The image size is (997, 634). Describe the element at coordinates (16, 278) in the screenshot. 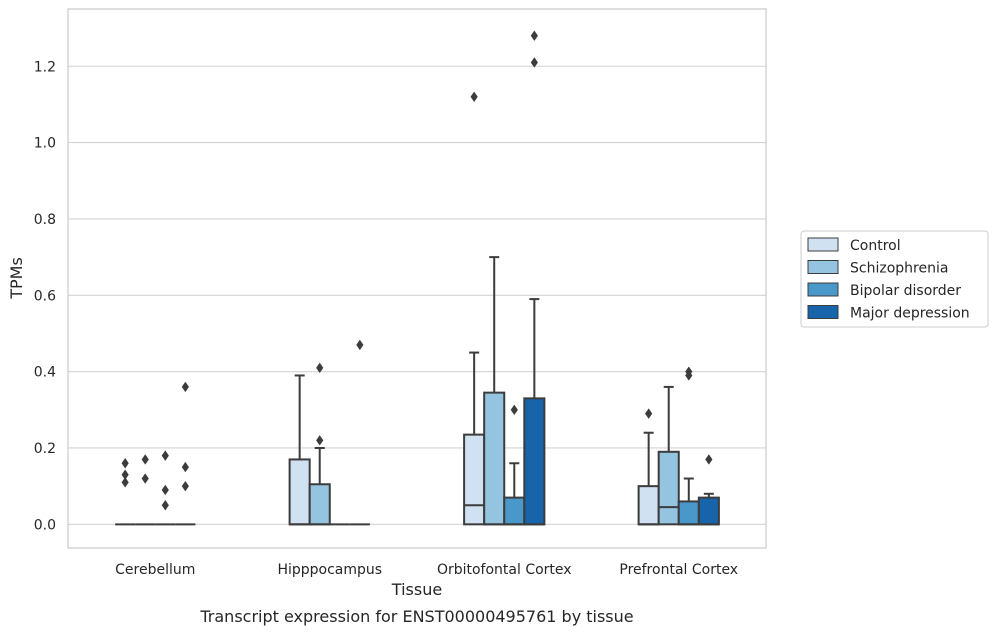

I see `y-axis-label: TPMs` at that location.